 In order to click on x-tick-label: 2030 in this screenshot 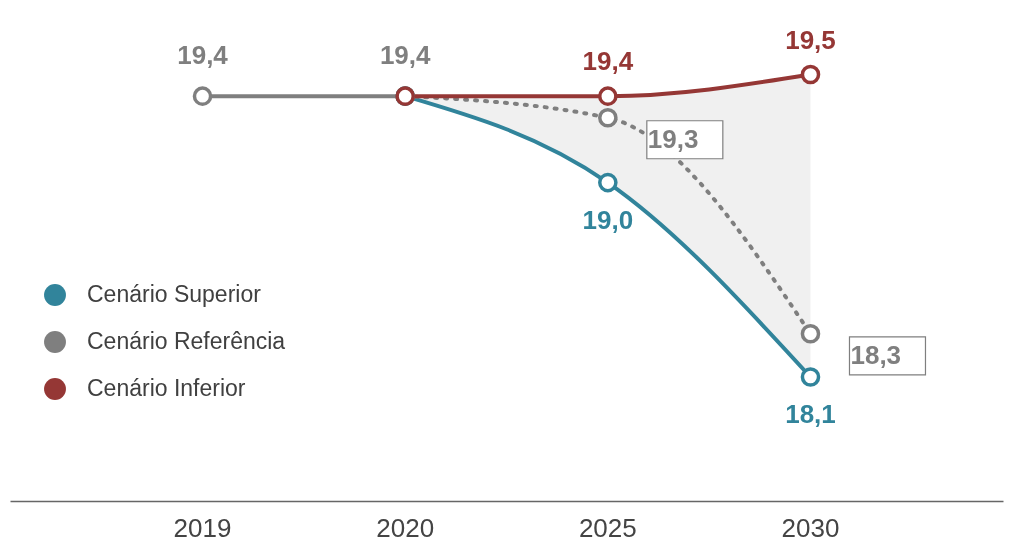, I will do `click(810, 527)`.